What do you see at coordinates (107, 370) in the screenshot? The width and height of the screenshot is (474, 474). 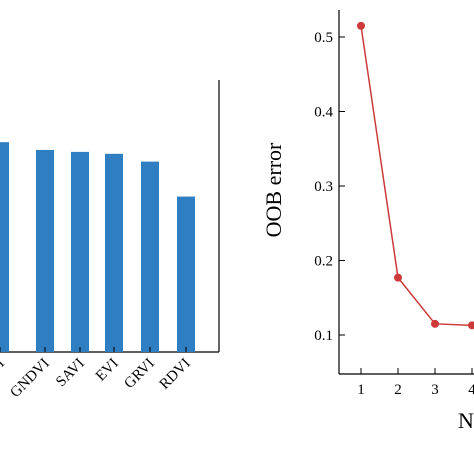 I see `bar-x-tick-label: EVI` at bounding box center [107, 370].